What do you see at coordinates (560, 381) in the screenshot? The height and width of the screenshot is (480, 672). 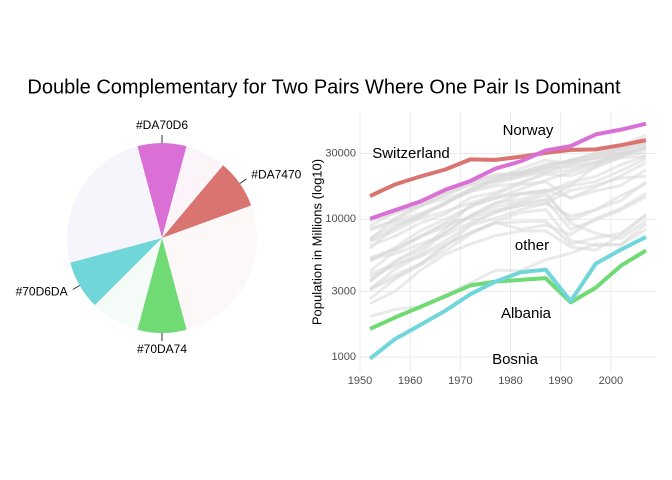 I see `x-tick-label: 1990` at bounding box center [560, 381].